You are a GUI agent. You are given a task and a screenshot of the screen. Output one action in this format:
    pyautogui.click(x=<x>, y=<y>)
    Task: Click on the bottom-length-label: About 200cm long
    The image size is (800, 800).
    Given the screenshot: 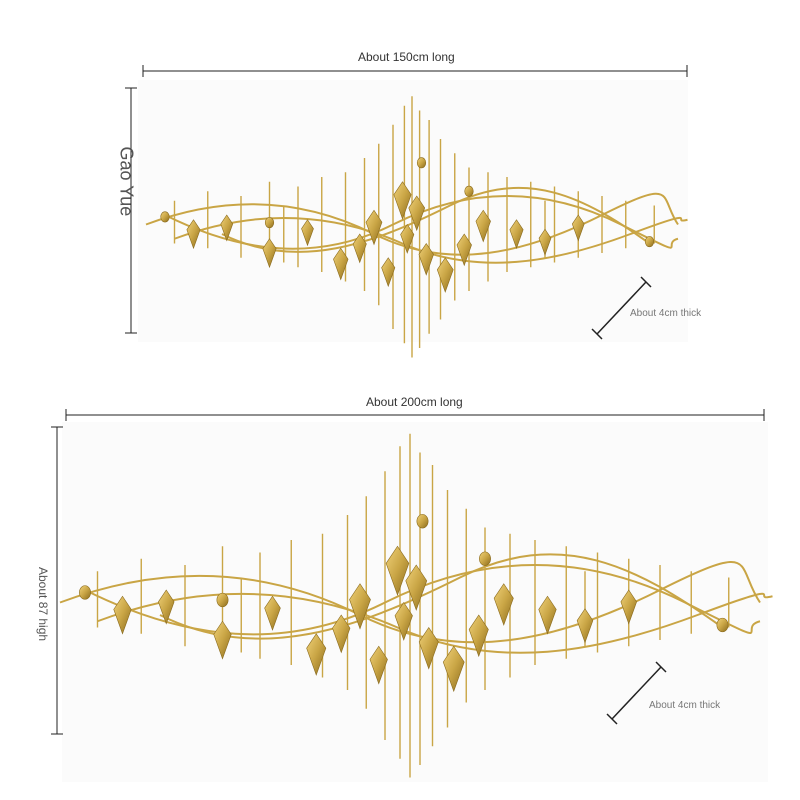 What is the action you would take?
    pyautogui.click(x=414, y=402)
    